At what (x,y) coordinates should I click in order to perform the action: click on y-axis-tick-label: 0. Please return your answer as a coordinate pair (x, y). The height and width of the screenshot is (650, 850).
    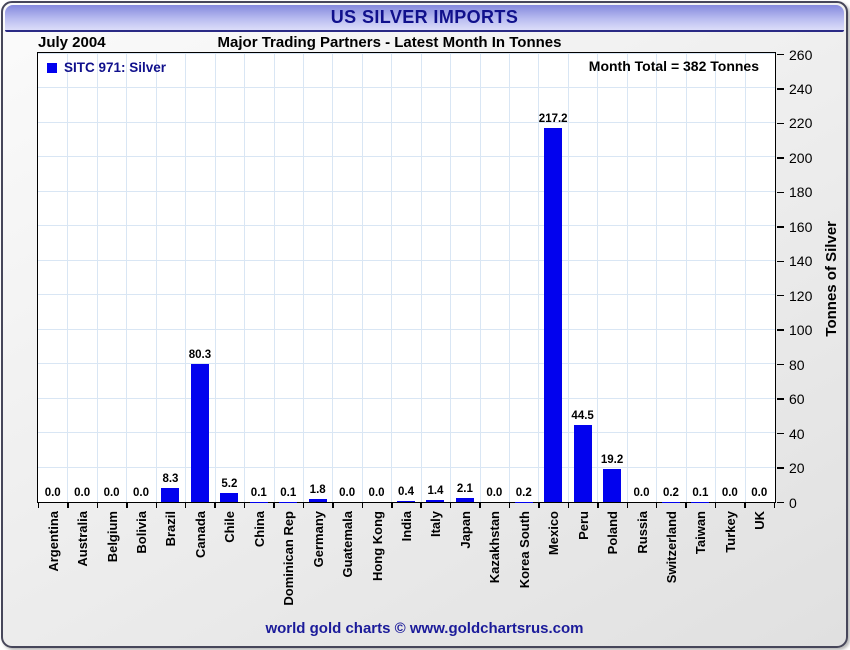
    Looking at the image, I should click on (793, 502).